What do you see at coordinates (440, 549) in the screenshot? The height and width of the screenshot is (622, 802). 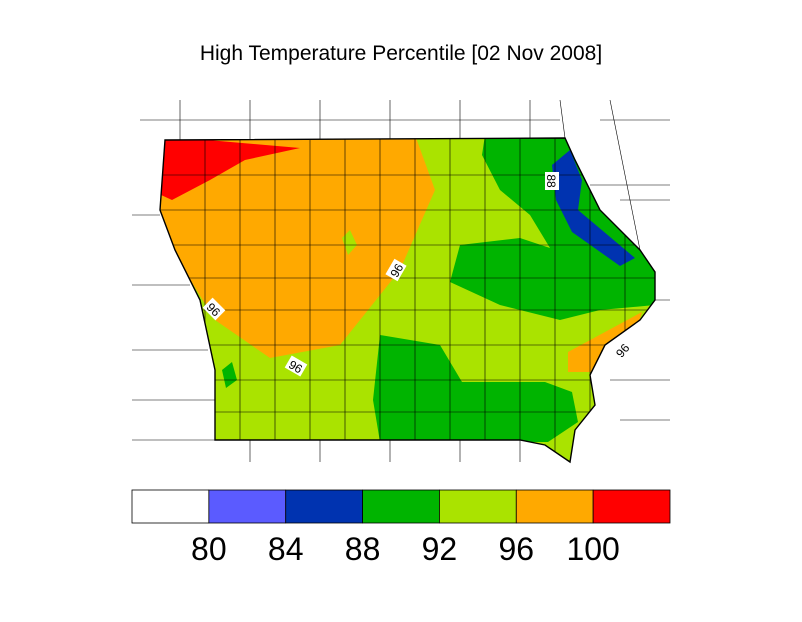 I see `colorbar-tick-label: 92` at bounding box center [440, 549].